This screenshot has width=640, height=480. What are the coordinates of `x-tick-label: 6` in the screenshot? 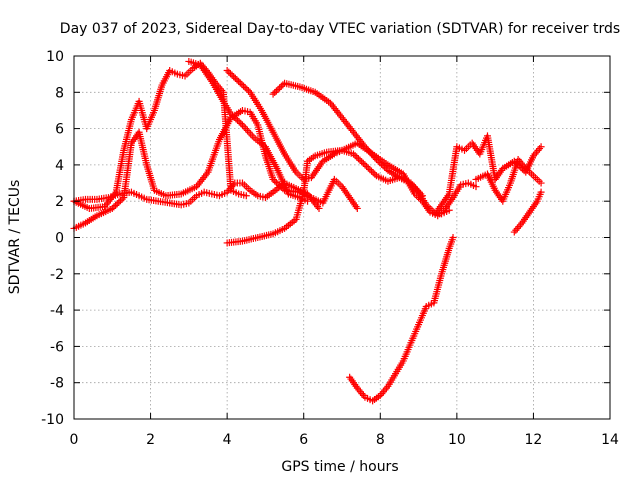 It's located at (303, 440).